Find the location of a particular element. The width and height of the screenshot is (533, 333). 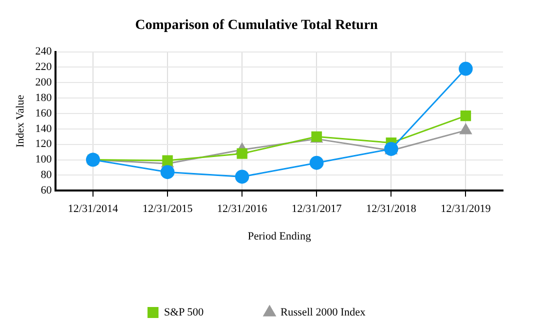

y-tick-label: 220 is located at coordinates (43, 67).